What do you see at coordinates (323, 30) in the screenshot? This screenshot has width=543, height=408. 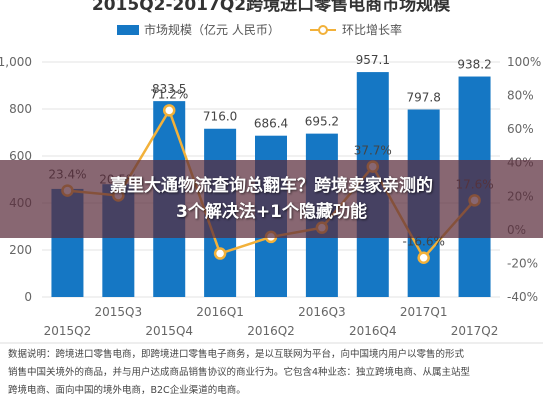 I see `legend-line-marker` at bounding box center [323, 30].